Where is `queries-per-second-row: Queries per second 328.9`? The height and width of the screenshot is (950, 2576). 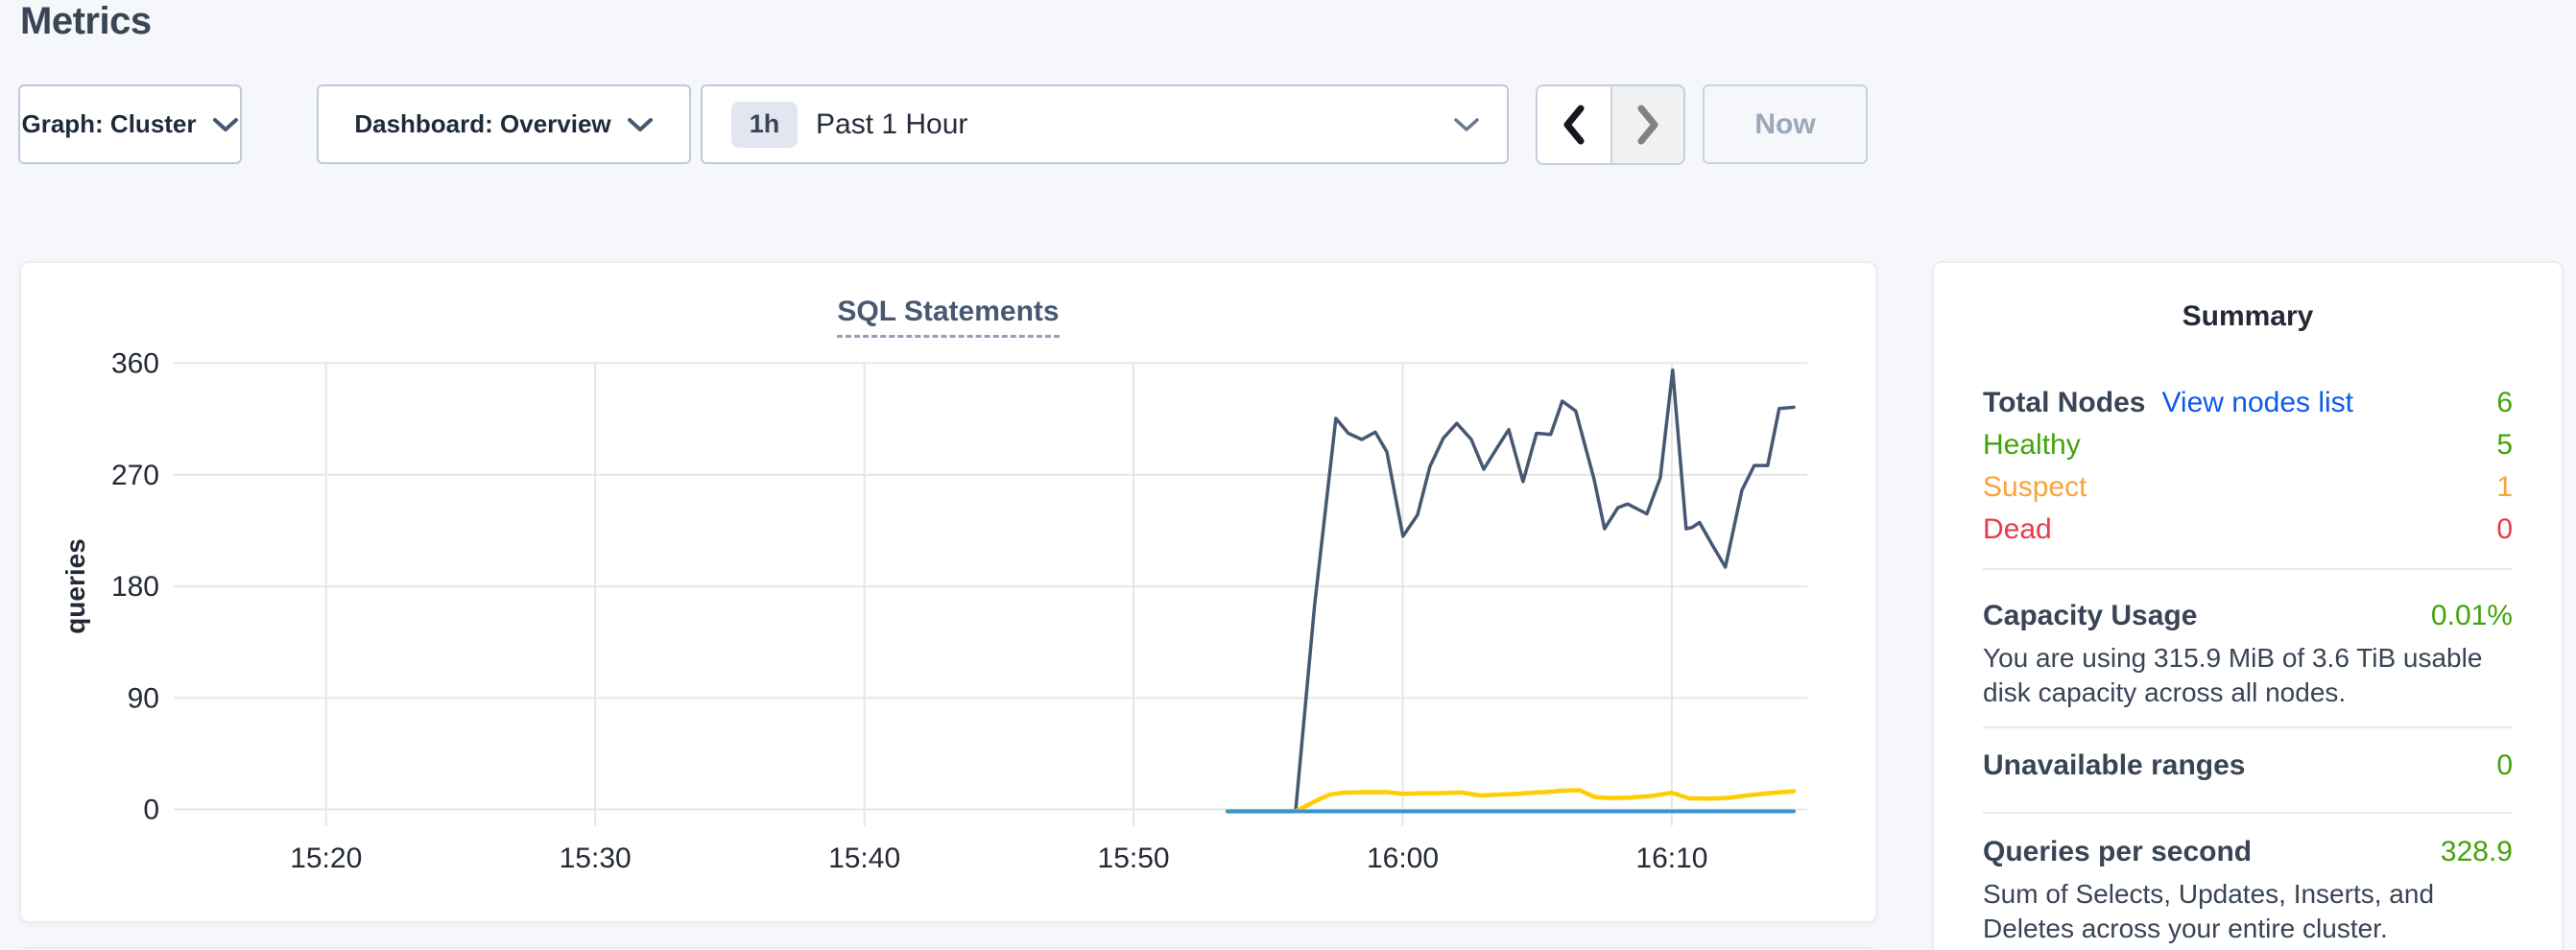
queries-per-second-row: Queries per second 328.9 is located at coordinates (2248, 852).